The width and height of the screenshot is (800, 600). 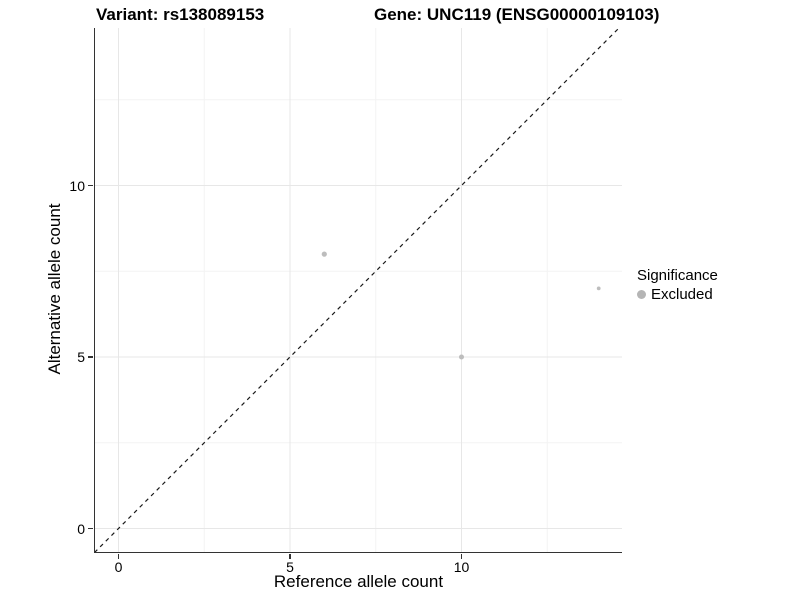 I want to click on x-tick-label: 10, so click(x=461, y=567).